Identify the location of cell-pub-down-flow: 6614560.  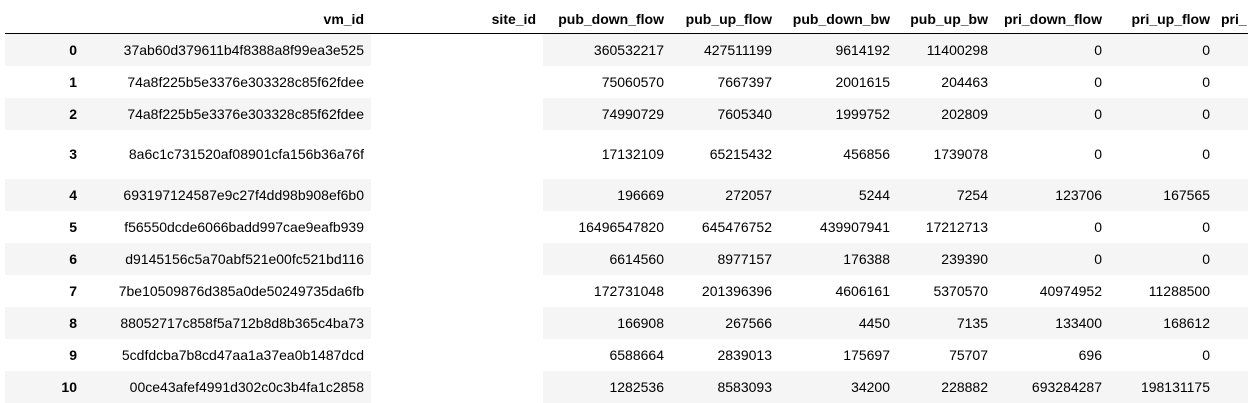
(636, 258).